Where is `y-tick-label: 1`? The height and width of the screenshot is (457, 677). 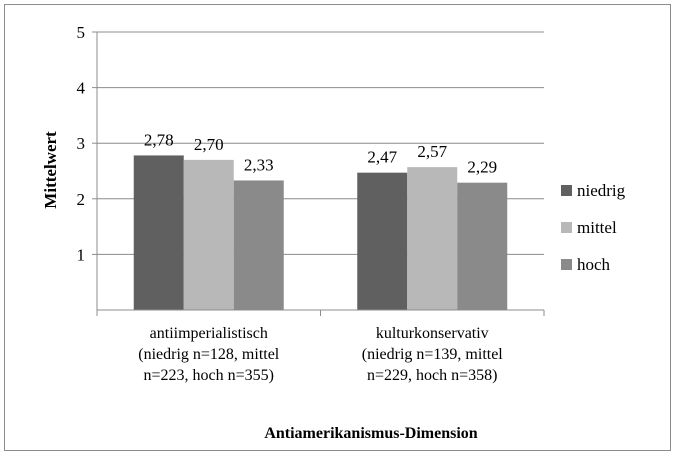 y-tick-label: 1 is located at coordinates (81, 254).